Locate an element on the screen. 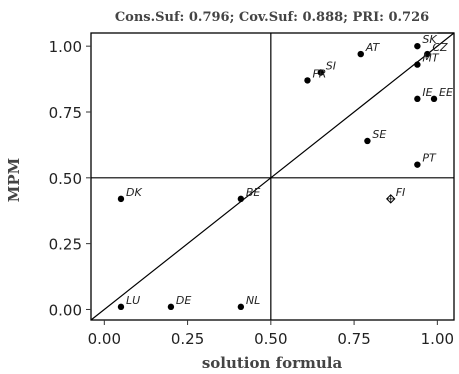 This screenshot has width=459, height=374. point-nl is located at coordinates (241, 307).